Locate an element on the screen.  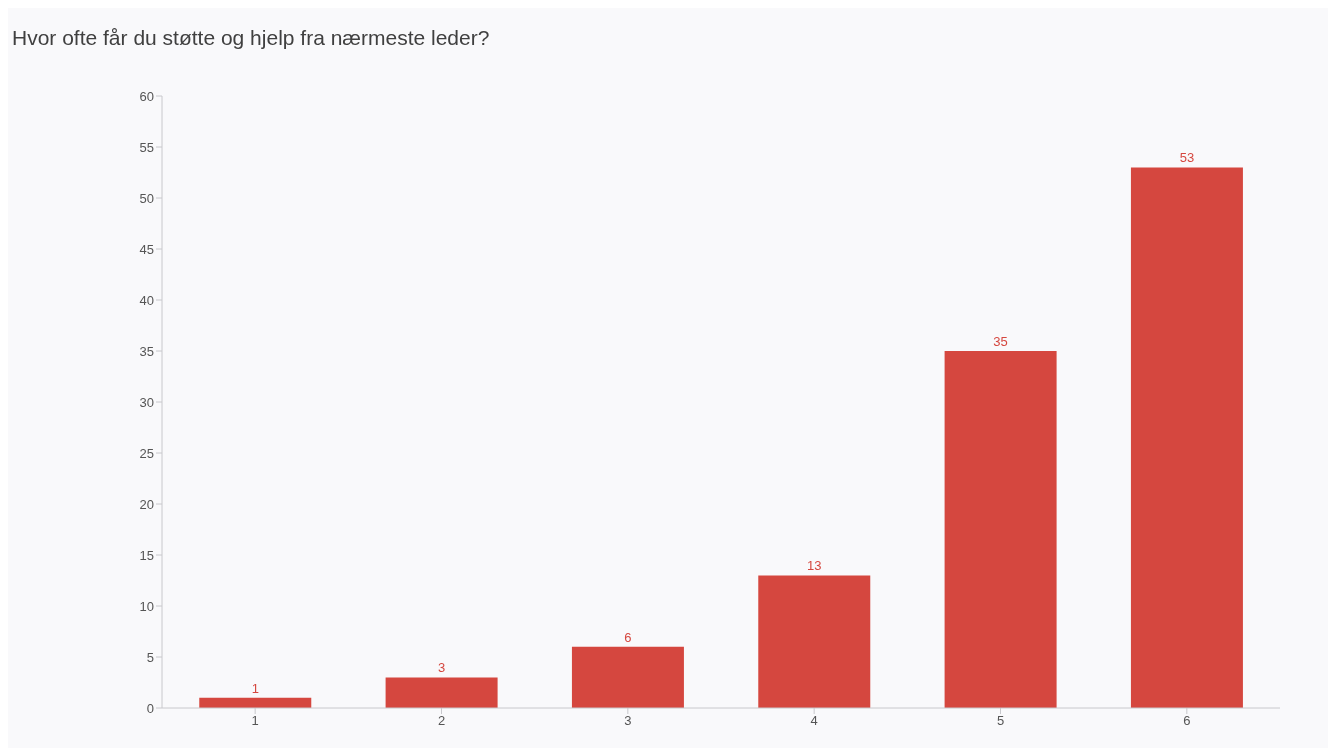
y-tick-label: 5 is located at coordinates (150, 657).